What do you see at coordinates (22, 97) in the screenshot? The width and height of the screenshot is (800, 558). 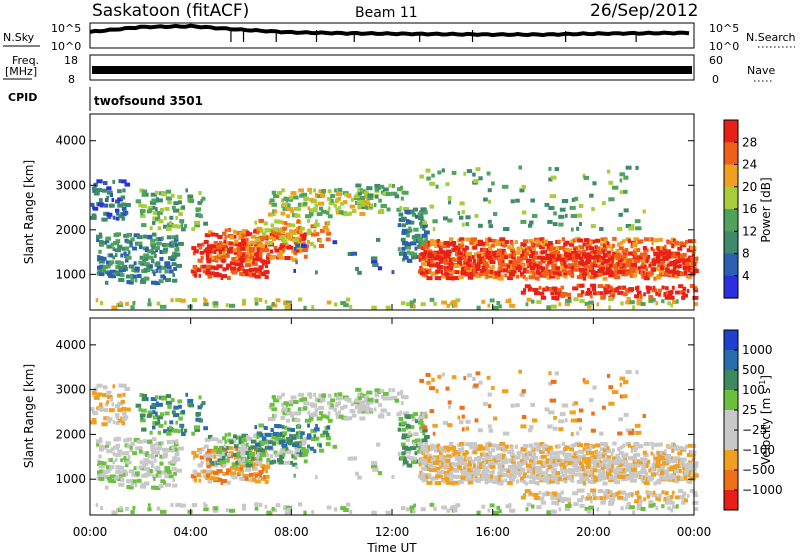 I see `cpid-label: CPID` at bounding box center [22, 97].